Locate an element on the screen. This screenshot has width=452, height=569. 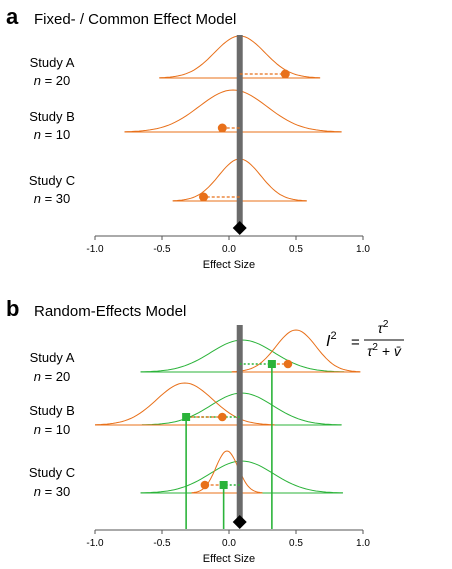
panel-b-study-a-name: Study A is located at coordinates (52, 357).